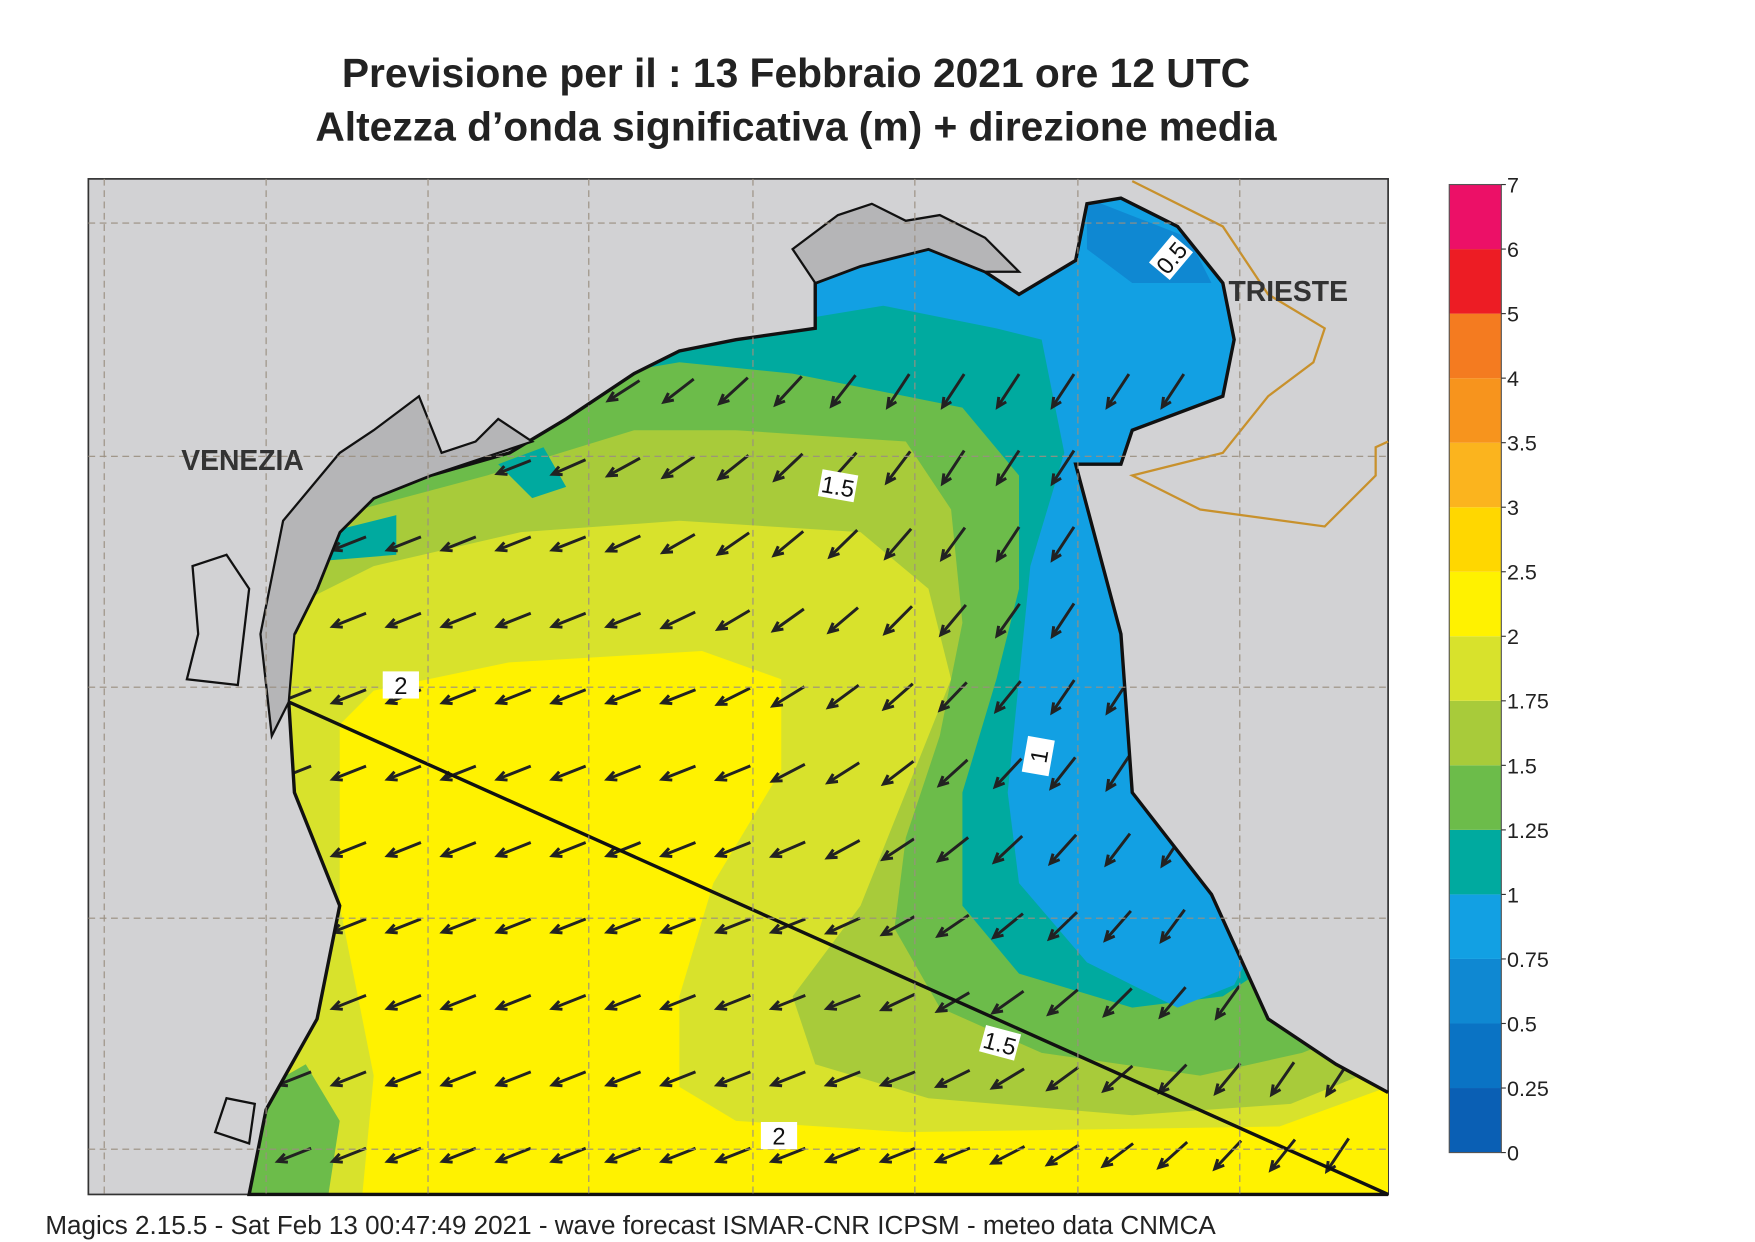 The height and width of the screenshot is (1242, 1755). What do you see at coordinates (1513, 250) in the screenshot?
I see `colorbar-label: 6` at bounding box center [1513, 250].